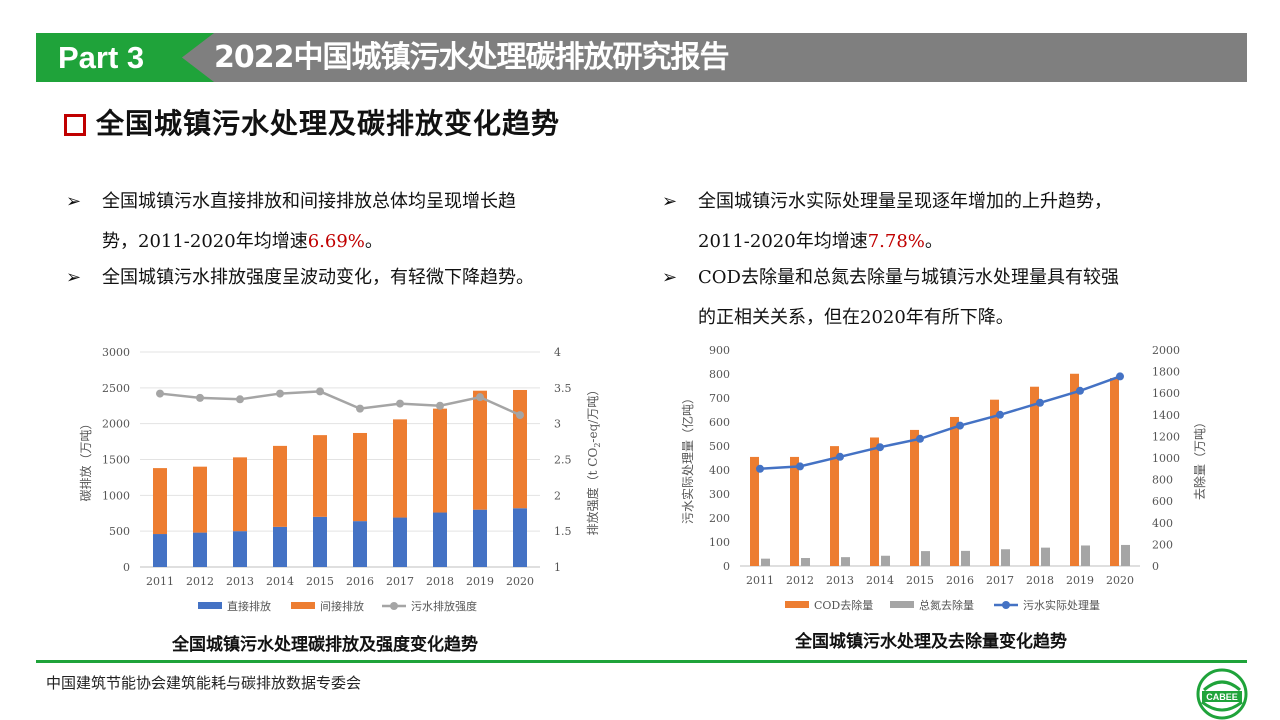 The width and height of the screenshot is (1280, 720). What do you see at coordinates (719, 374) in the screenshot?
I see `y-tick-label: 800` at bounding box center [719, 374].